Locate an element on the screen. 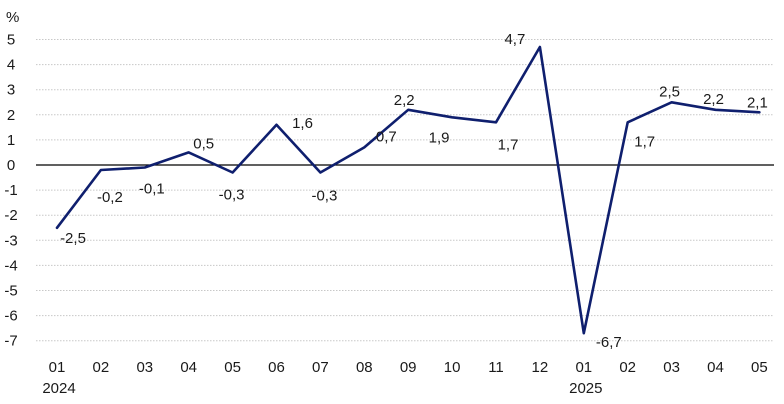 The height and width of the screenshot is (404, 784). y-axis-tick-labels: 5 4 3 2 1 0 -1 -2 -3 -4 -5 -6 -7 is located at coordinates (10, 191).